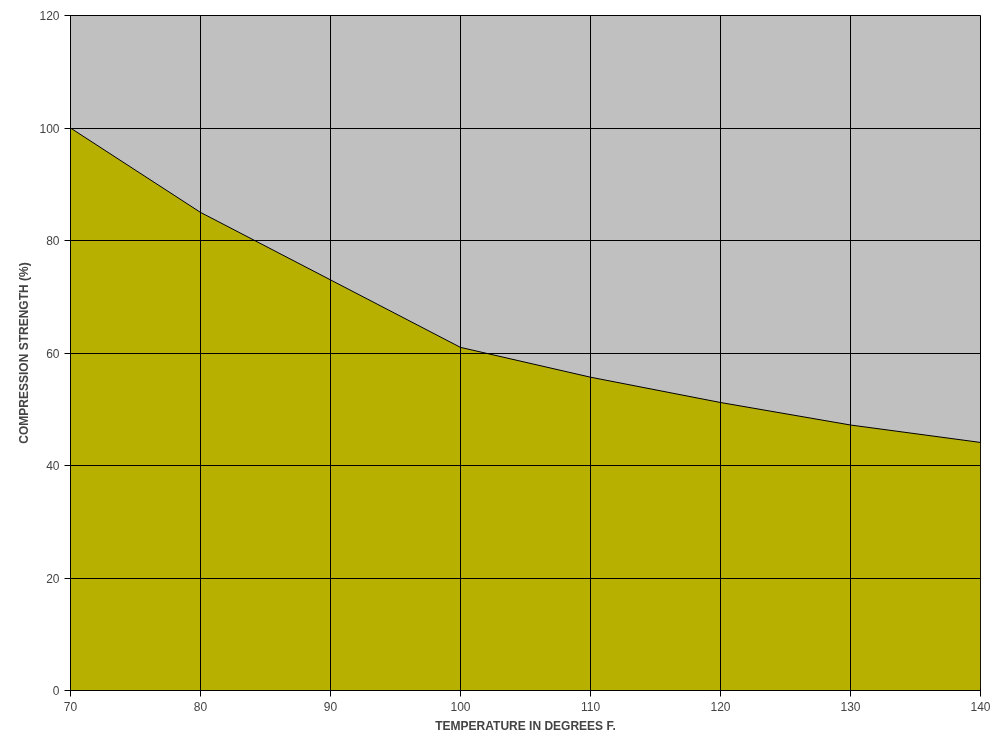 The height and width of the screenshot is (738, 1004). What do you see at coordinates (525, 725) in the screenshot?
I see `x-axis-title: TEMPERATURE IN DEGREES F.` at bounding box center [525, 725].